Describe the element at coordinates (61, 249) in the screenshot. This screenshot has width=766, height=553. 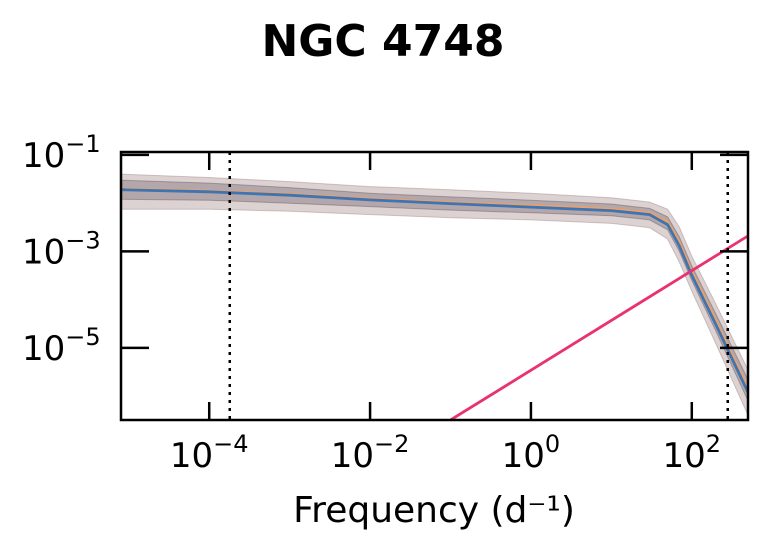
I see `y-tick-label-1: 10⁻³` at that location.